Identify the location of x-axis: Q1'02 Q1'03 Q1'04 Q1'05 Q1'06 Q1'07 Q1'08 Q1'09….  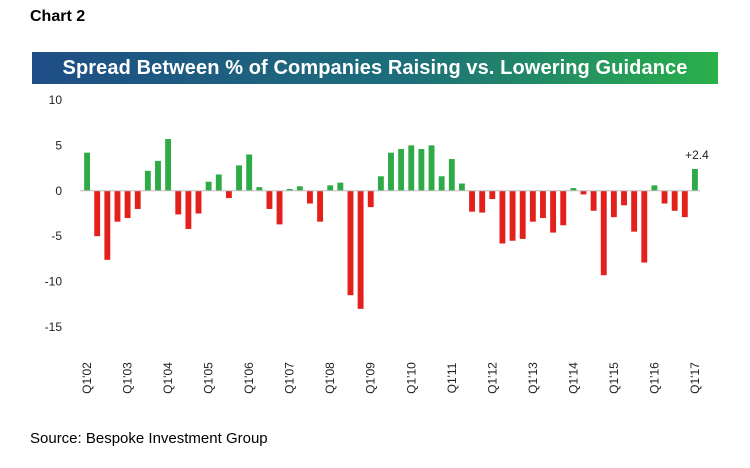
(391, 378).